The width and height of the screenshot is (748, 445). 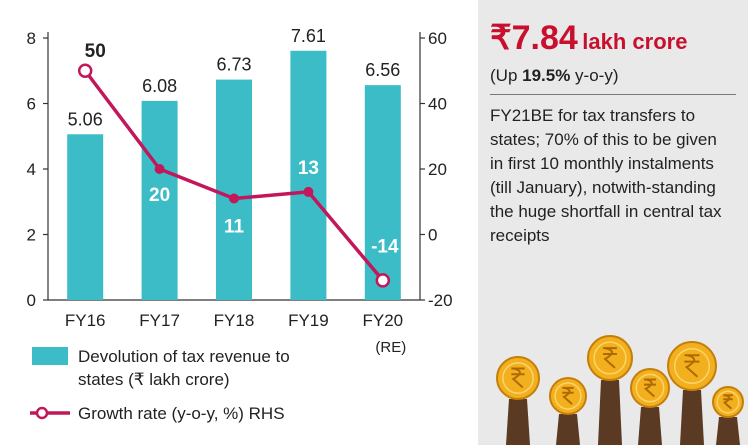 What do you see at coordinates (308, 320) in the screenshot?
I see `x-tick-label: FY19` at bounding box center [308, 320].